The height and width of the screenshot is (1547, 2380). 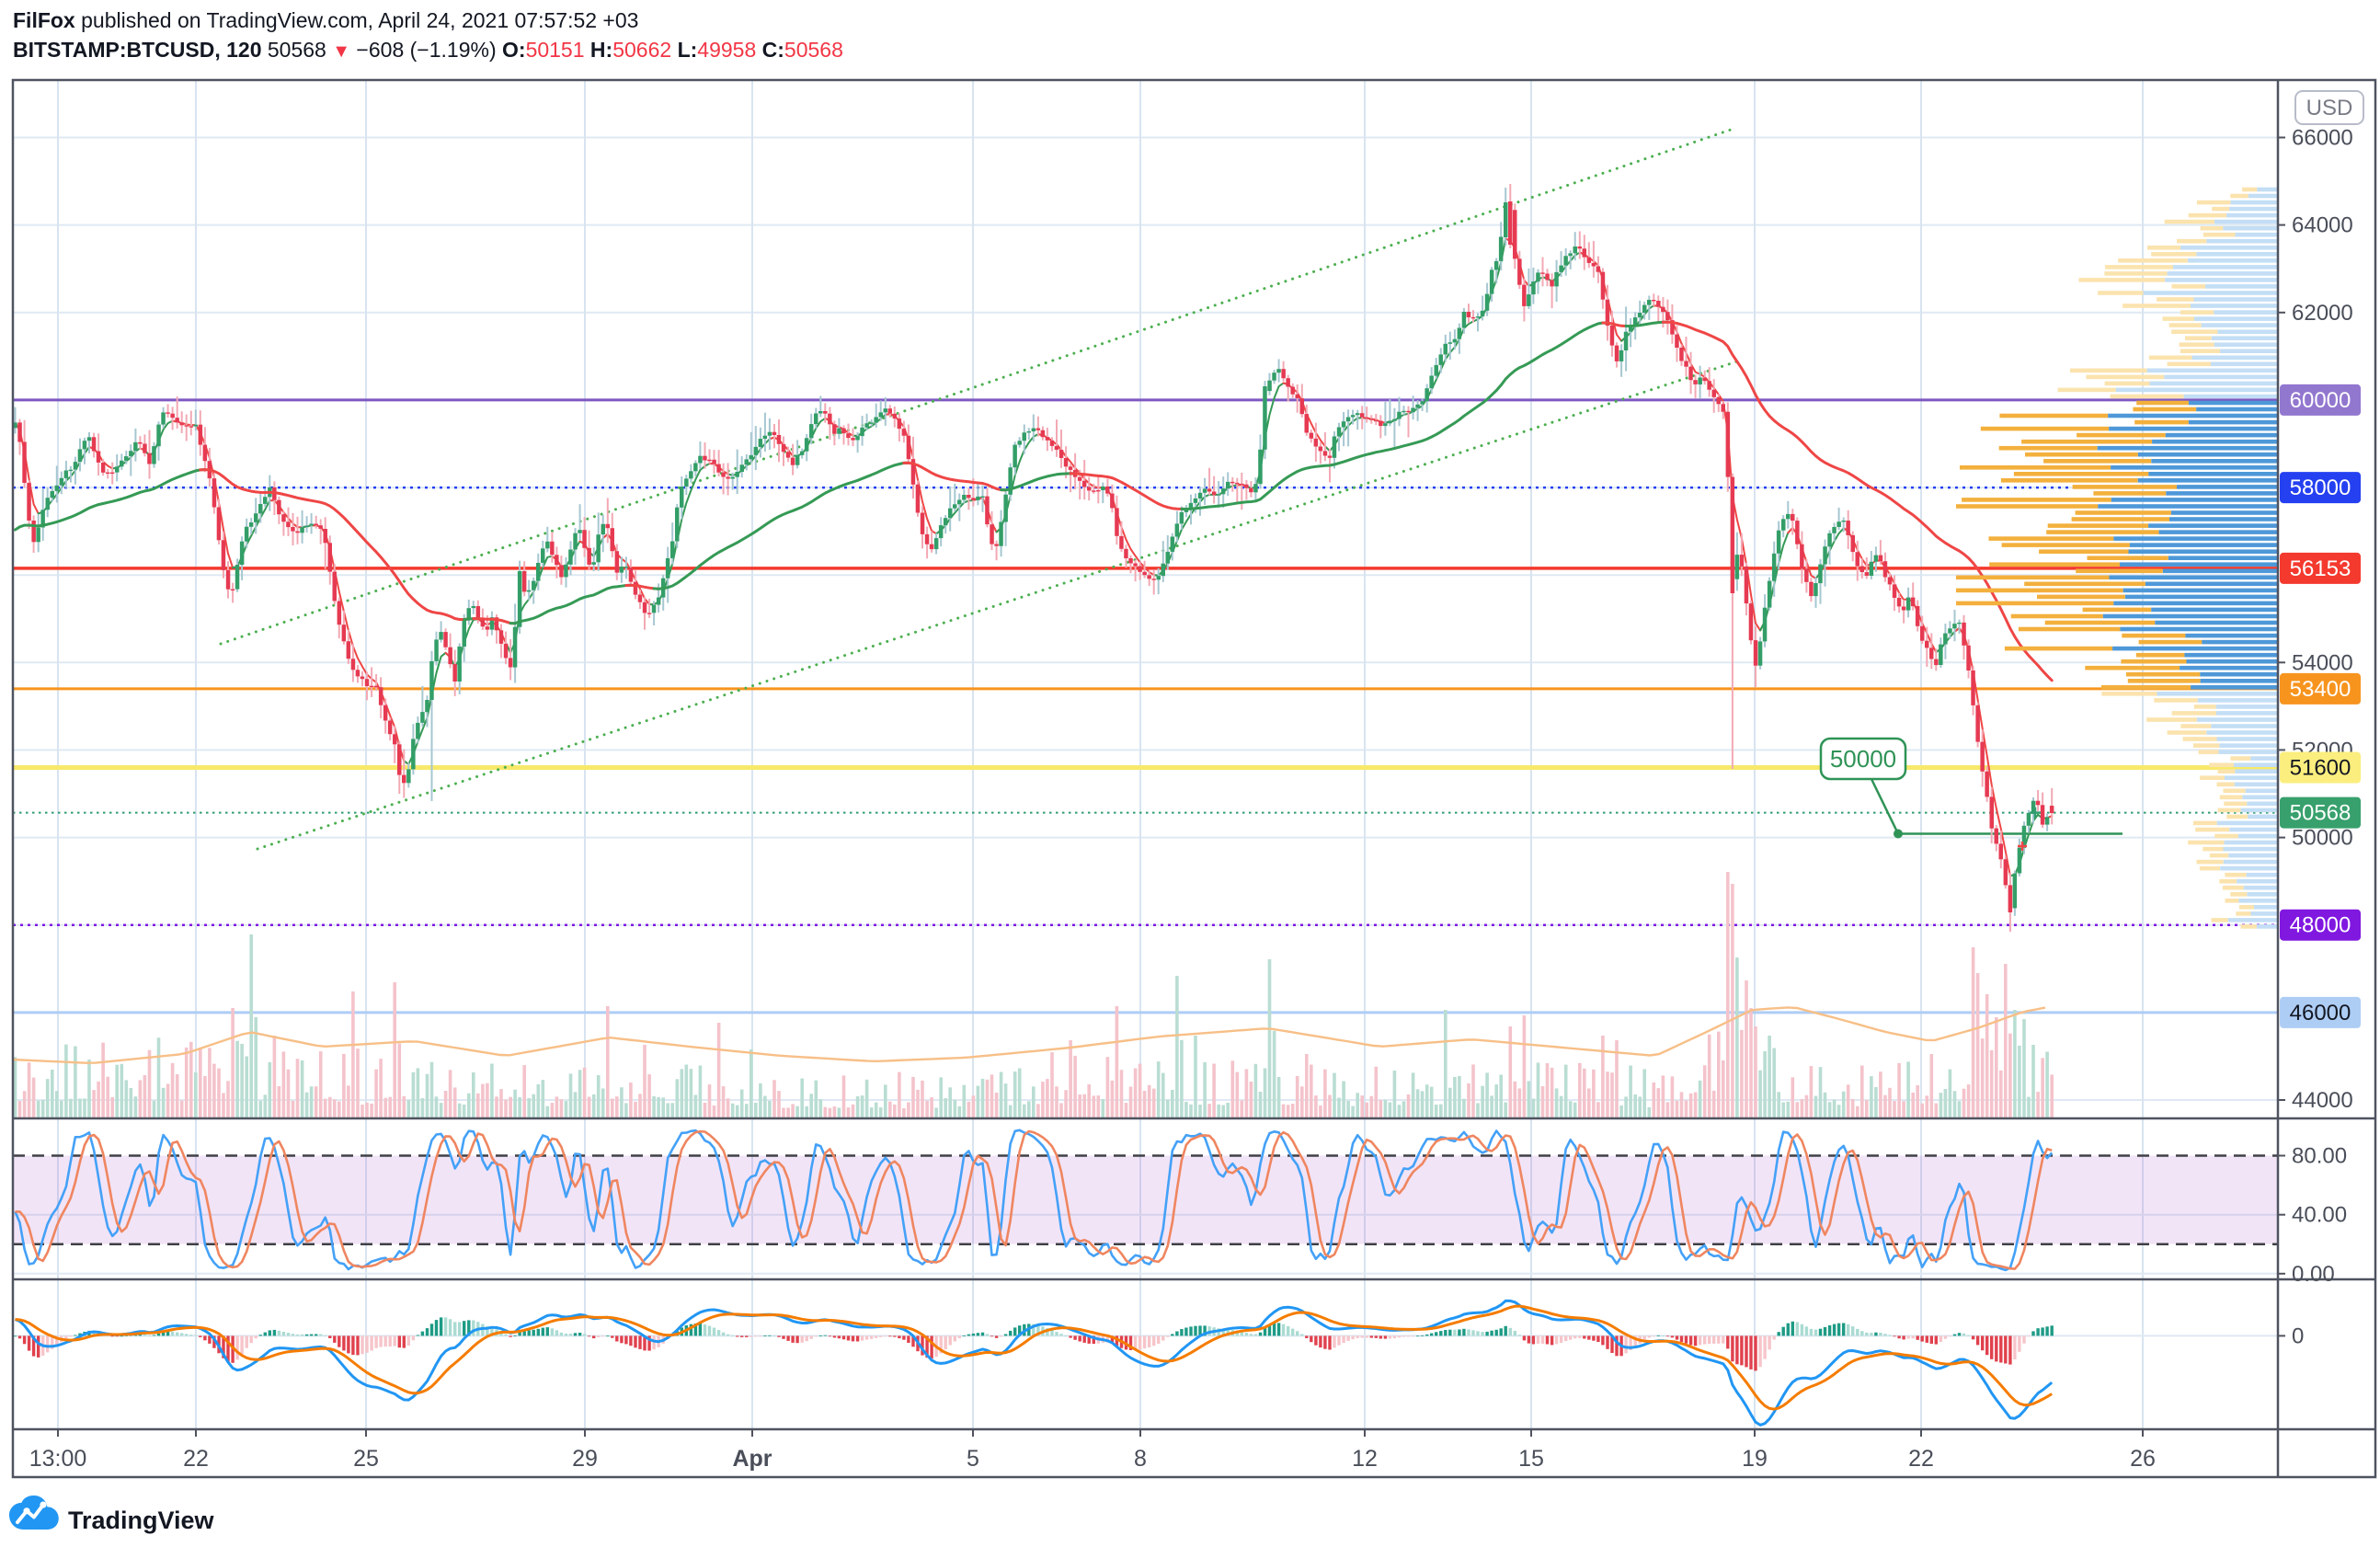 I want to click on svg-text: 40.00, so click(x=2319, y=1215).